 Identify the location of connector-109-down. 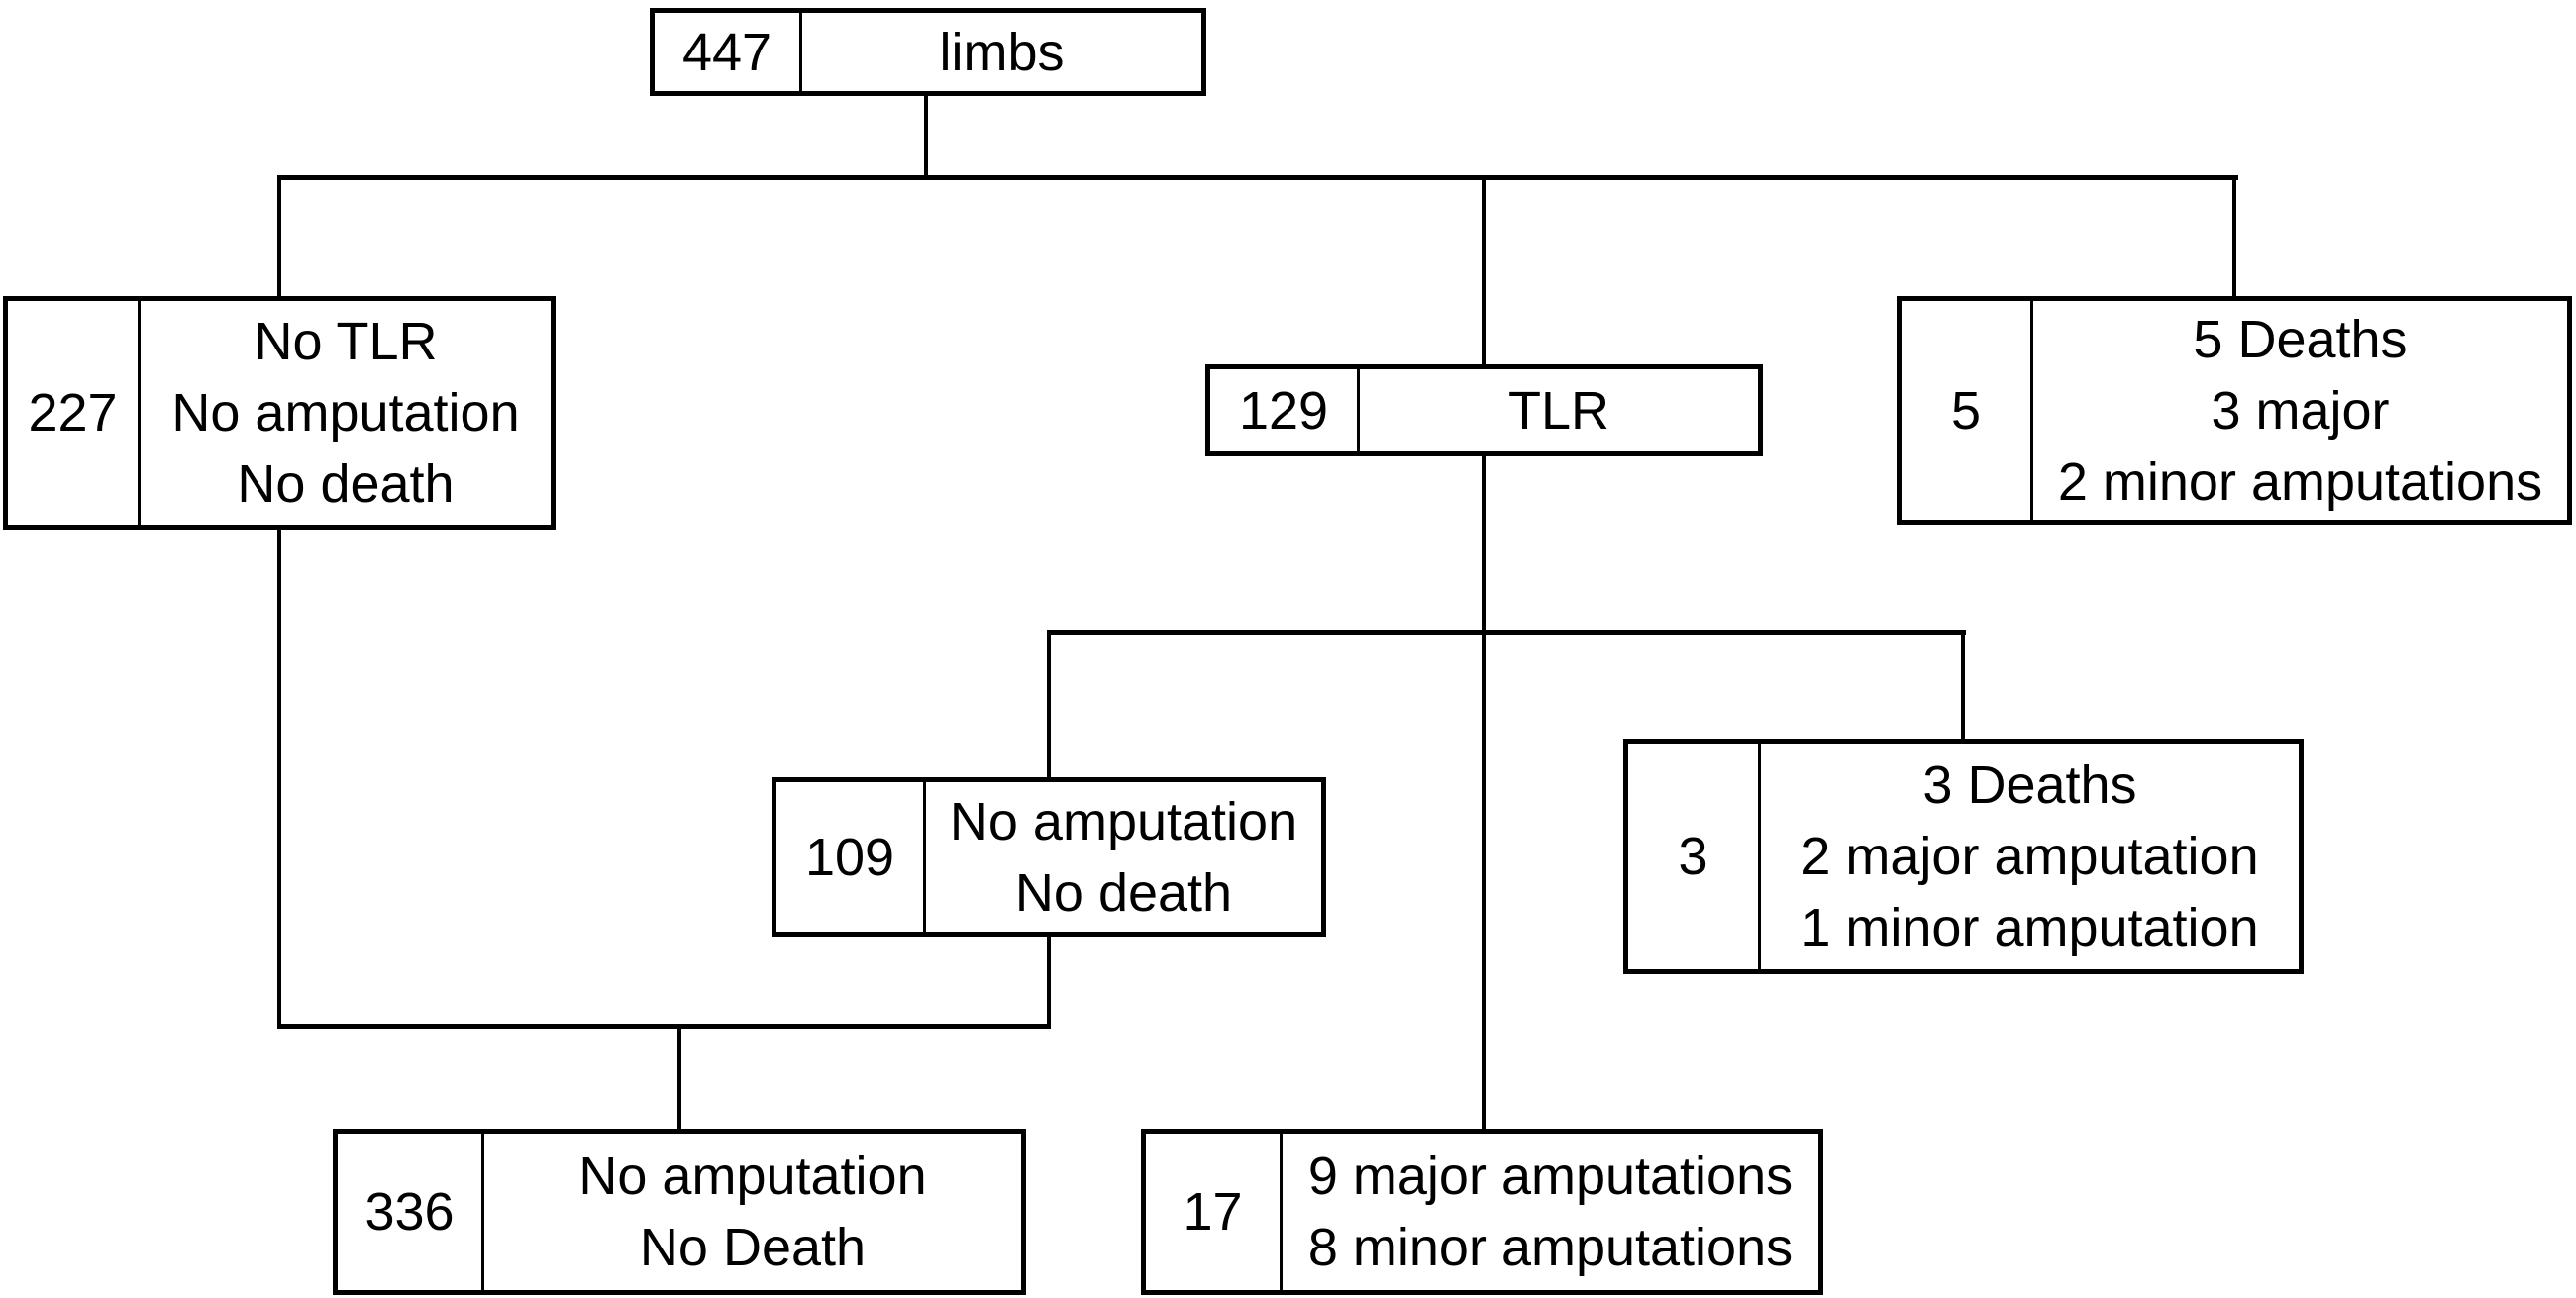
(1049, 982).